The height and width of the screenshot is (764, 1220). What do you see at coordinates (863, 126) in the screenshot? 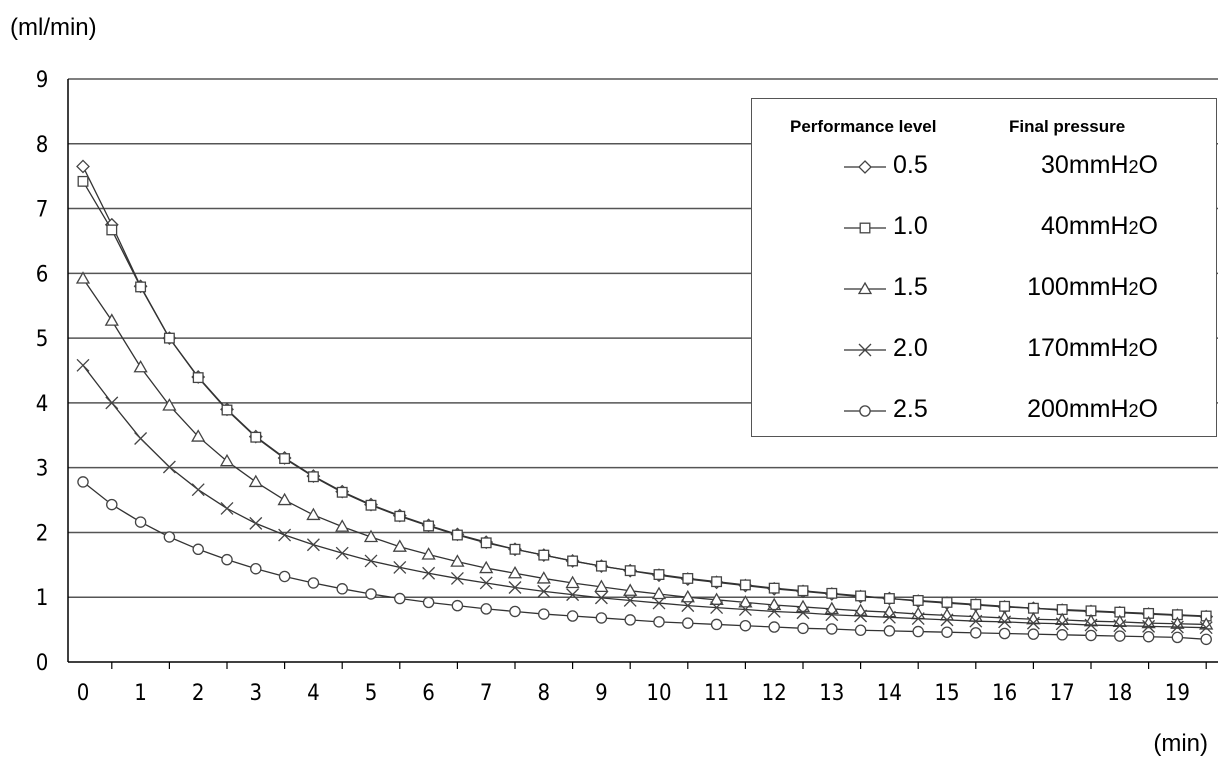
I see `legend-header-level: Performance level` at bounding box center [863, 126].